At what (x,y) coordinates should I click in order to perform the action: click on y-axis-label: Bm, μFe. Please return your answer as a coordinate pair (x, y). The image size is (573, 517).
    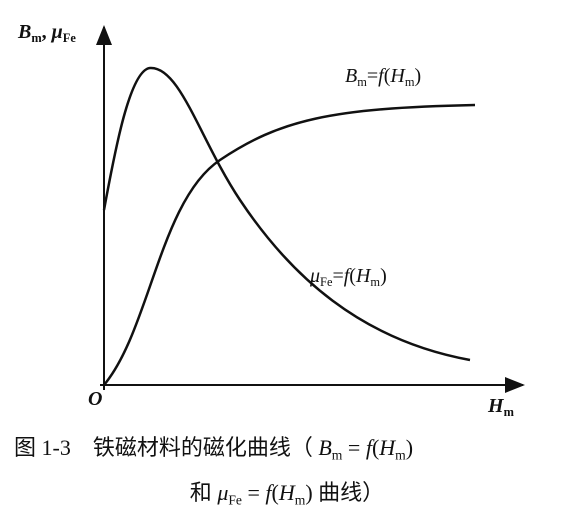
    Looking at the image, I should click on (46, 33).